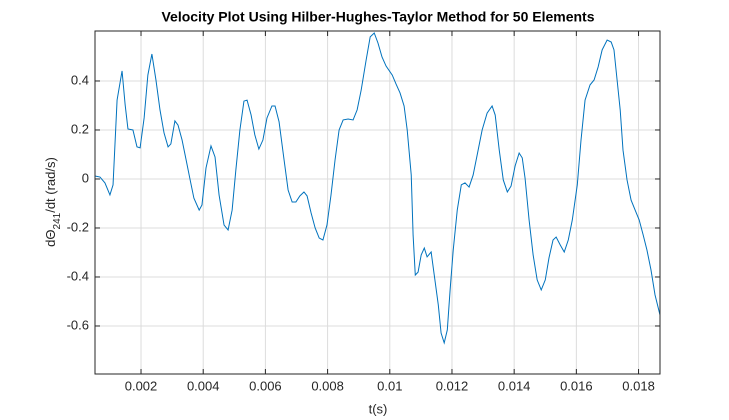  I want to click on x-axis-label: t(s), so click(378, 408).